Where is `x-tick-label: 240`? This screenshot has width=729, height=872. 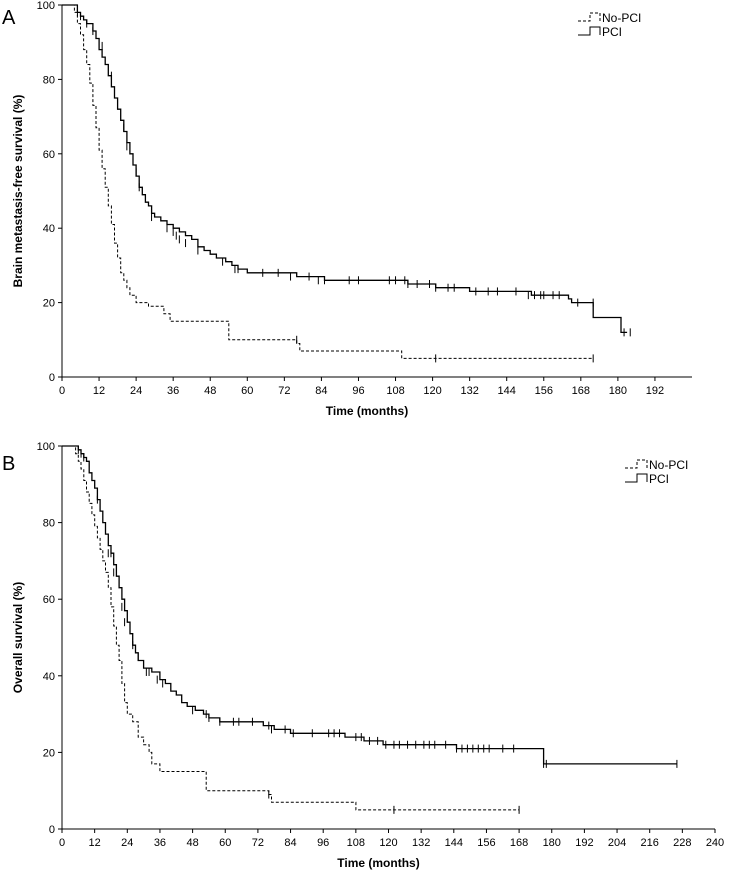
x-tick-label: 240 is located at coordinates (715, 843).